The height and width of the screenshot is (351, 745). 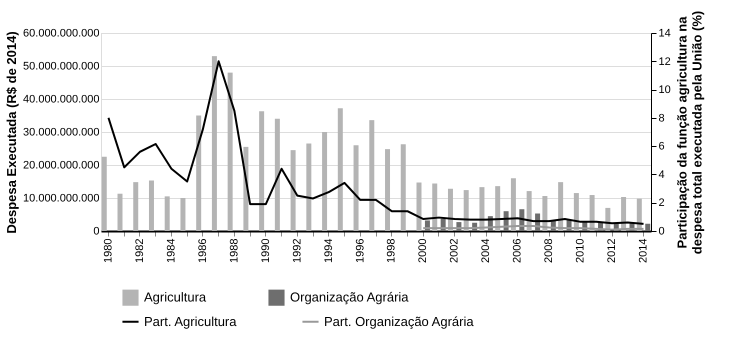 I want to click on legend-label: Agricultura, so click(x=175, y=297).